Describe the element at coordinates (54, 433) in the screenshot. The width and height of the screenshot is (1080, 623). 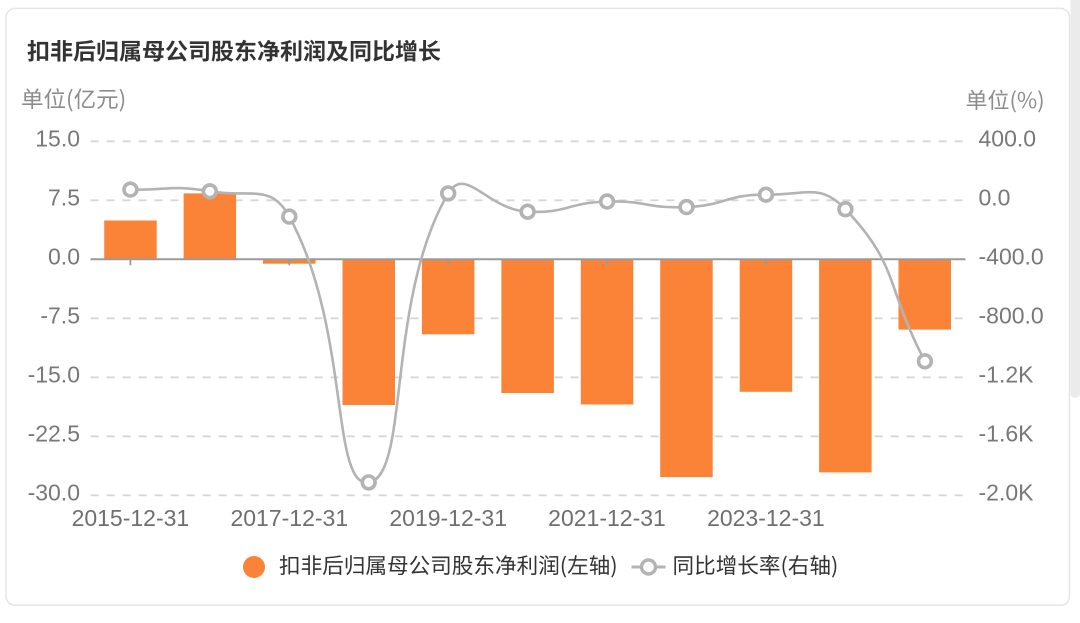
I see `svg-text: -22.5` at that location.